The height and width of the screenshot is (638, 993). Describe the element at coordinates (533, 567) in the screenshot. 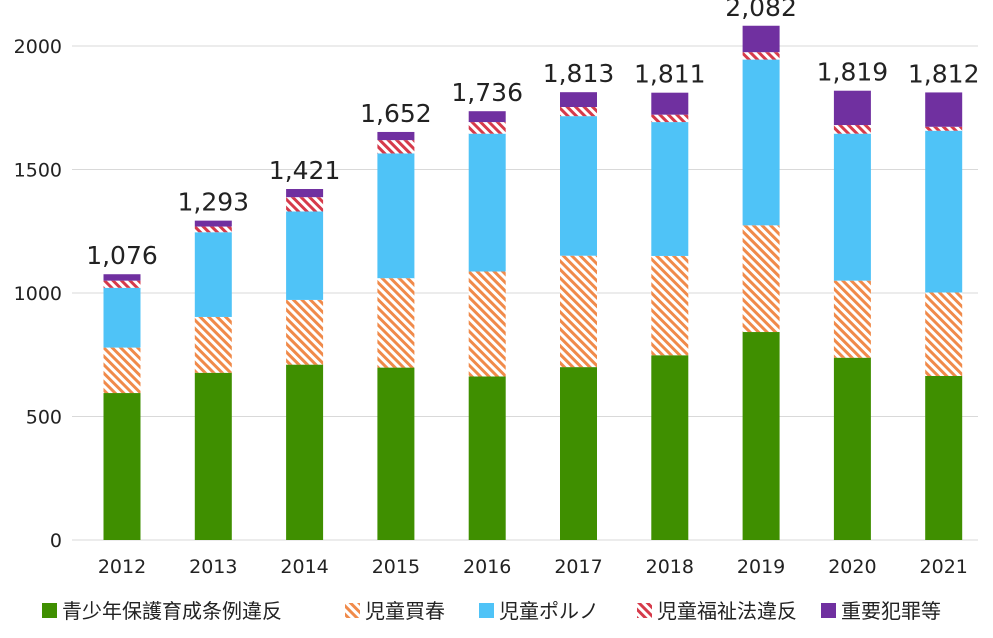

I see `x-axis-tick-labels: 2012 2013 2014 2015 2016 2017 2018 2019 2020 2021` at that location.